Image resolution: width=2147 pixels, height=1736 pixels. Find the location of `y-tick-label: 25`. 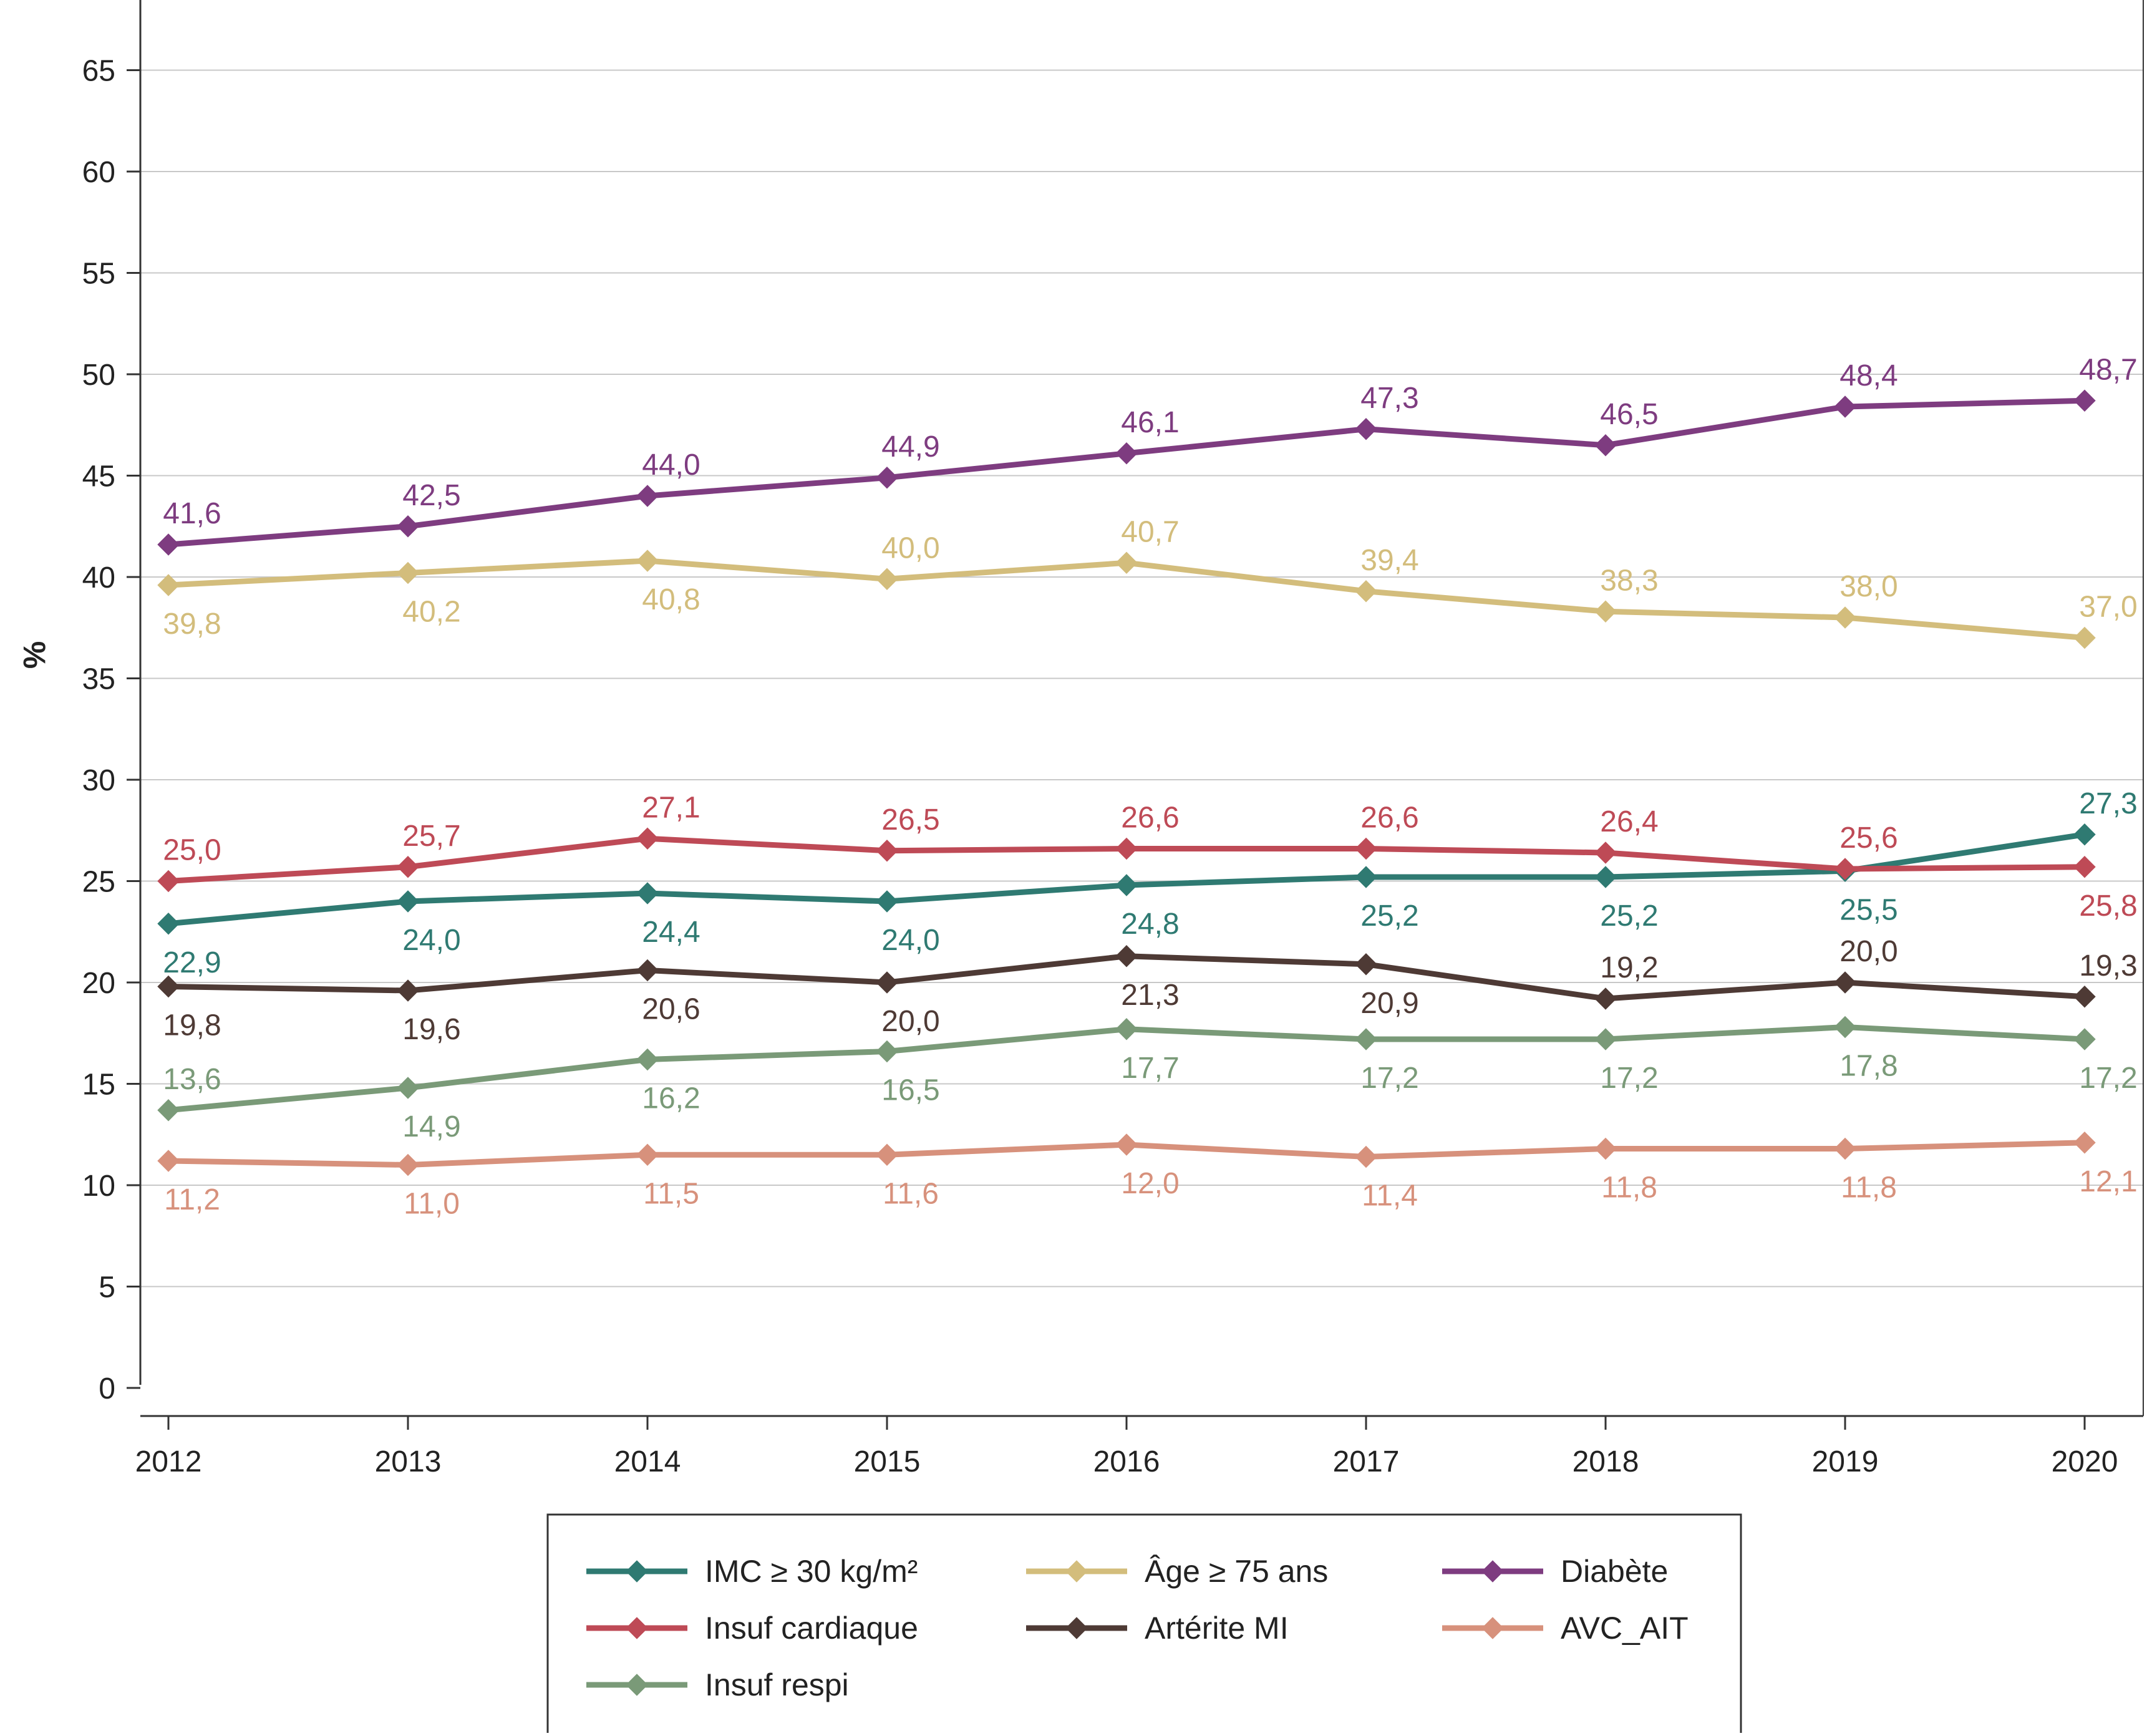

y-tick-label: 25 is located at coordinates (98, 882).